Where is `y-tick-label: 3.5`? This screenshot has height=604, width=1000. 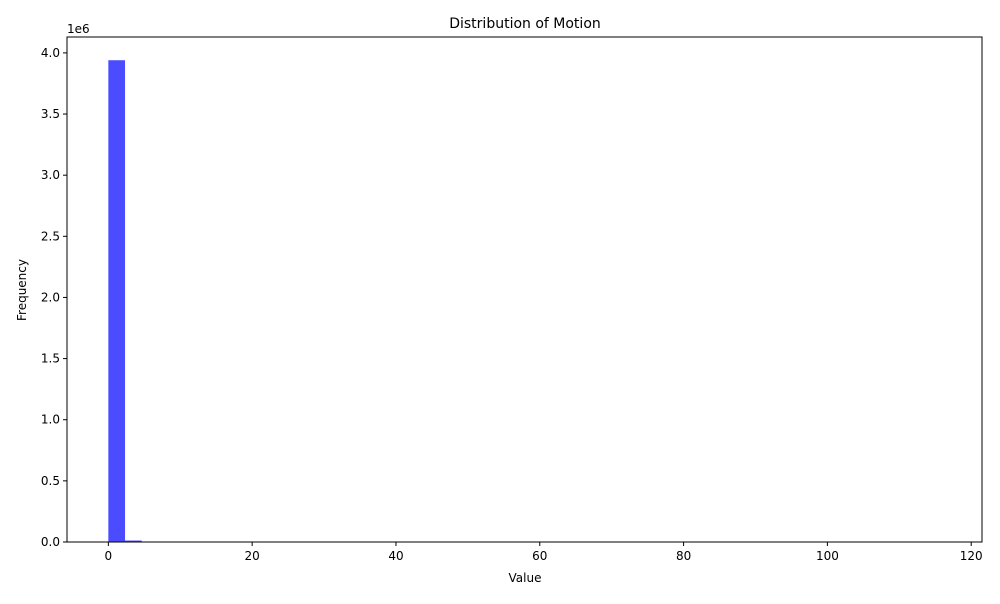 y-tick-label: 3.5 is located at coordinates (50, 114).